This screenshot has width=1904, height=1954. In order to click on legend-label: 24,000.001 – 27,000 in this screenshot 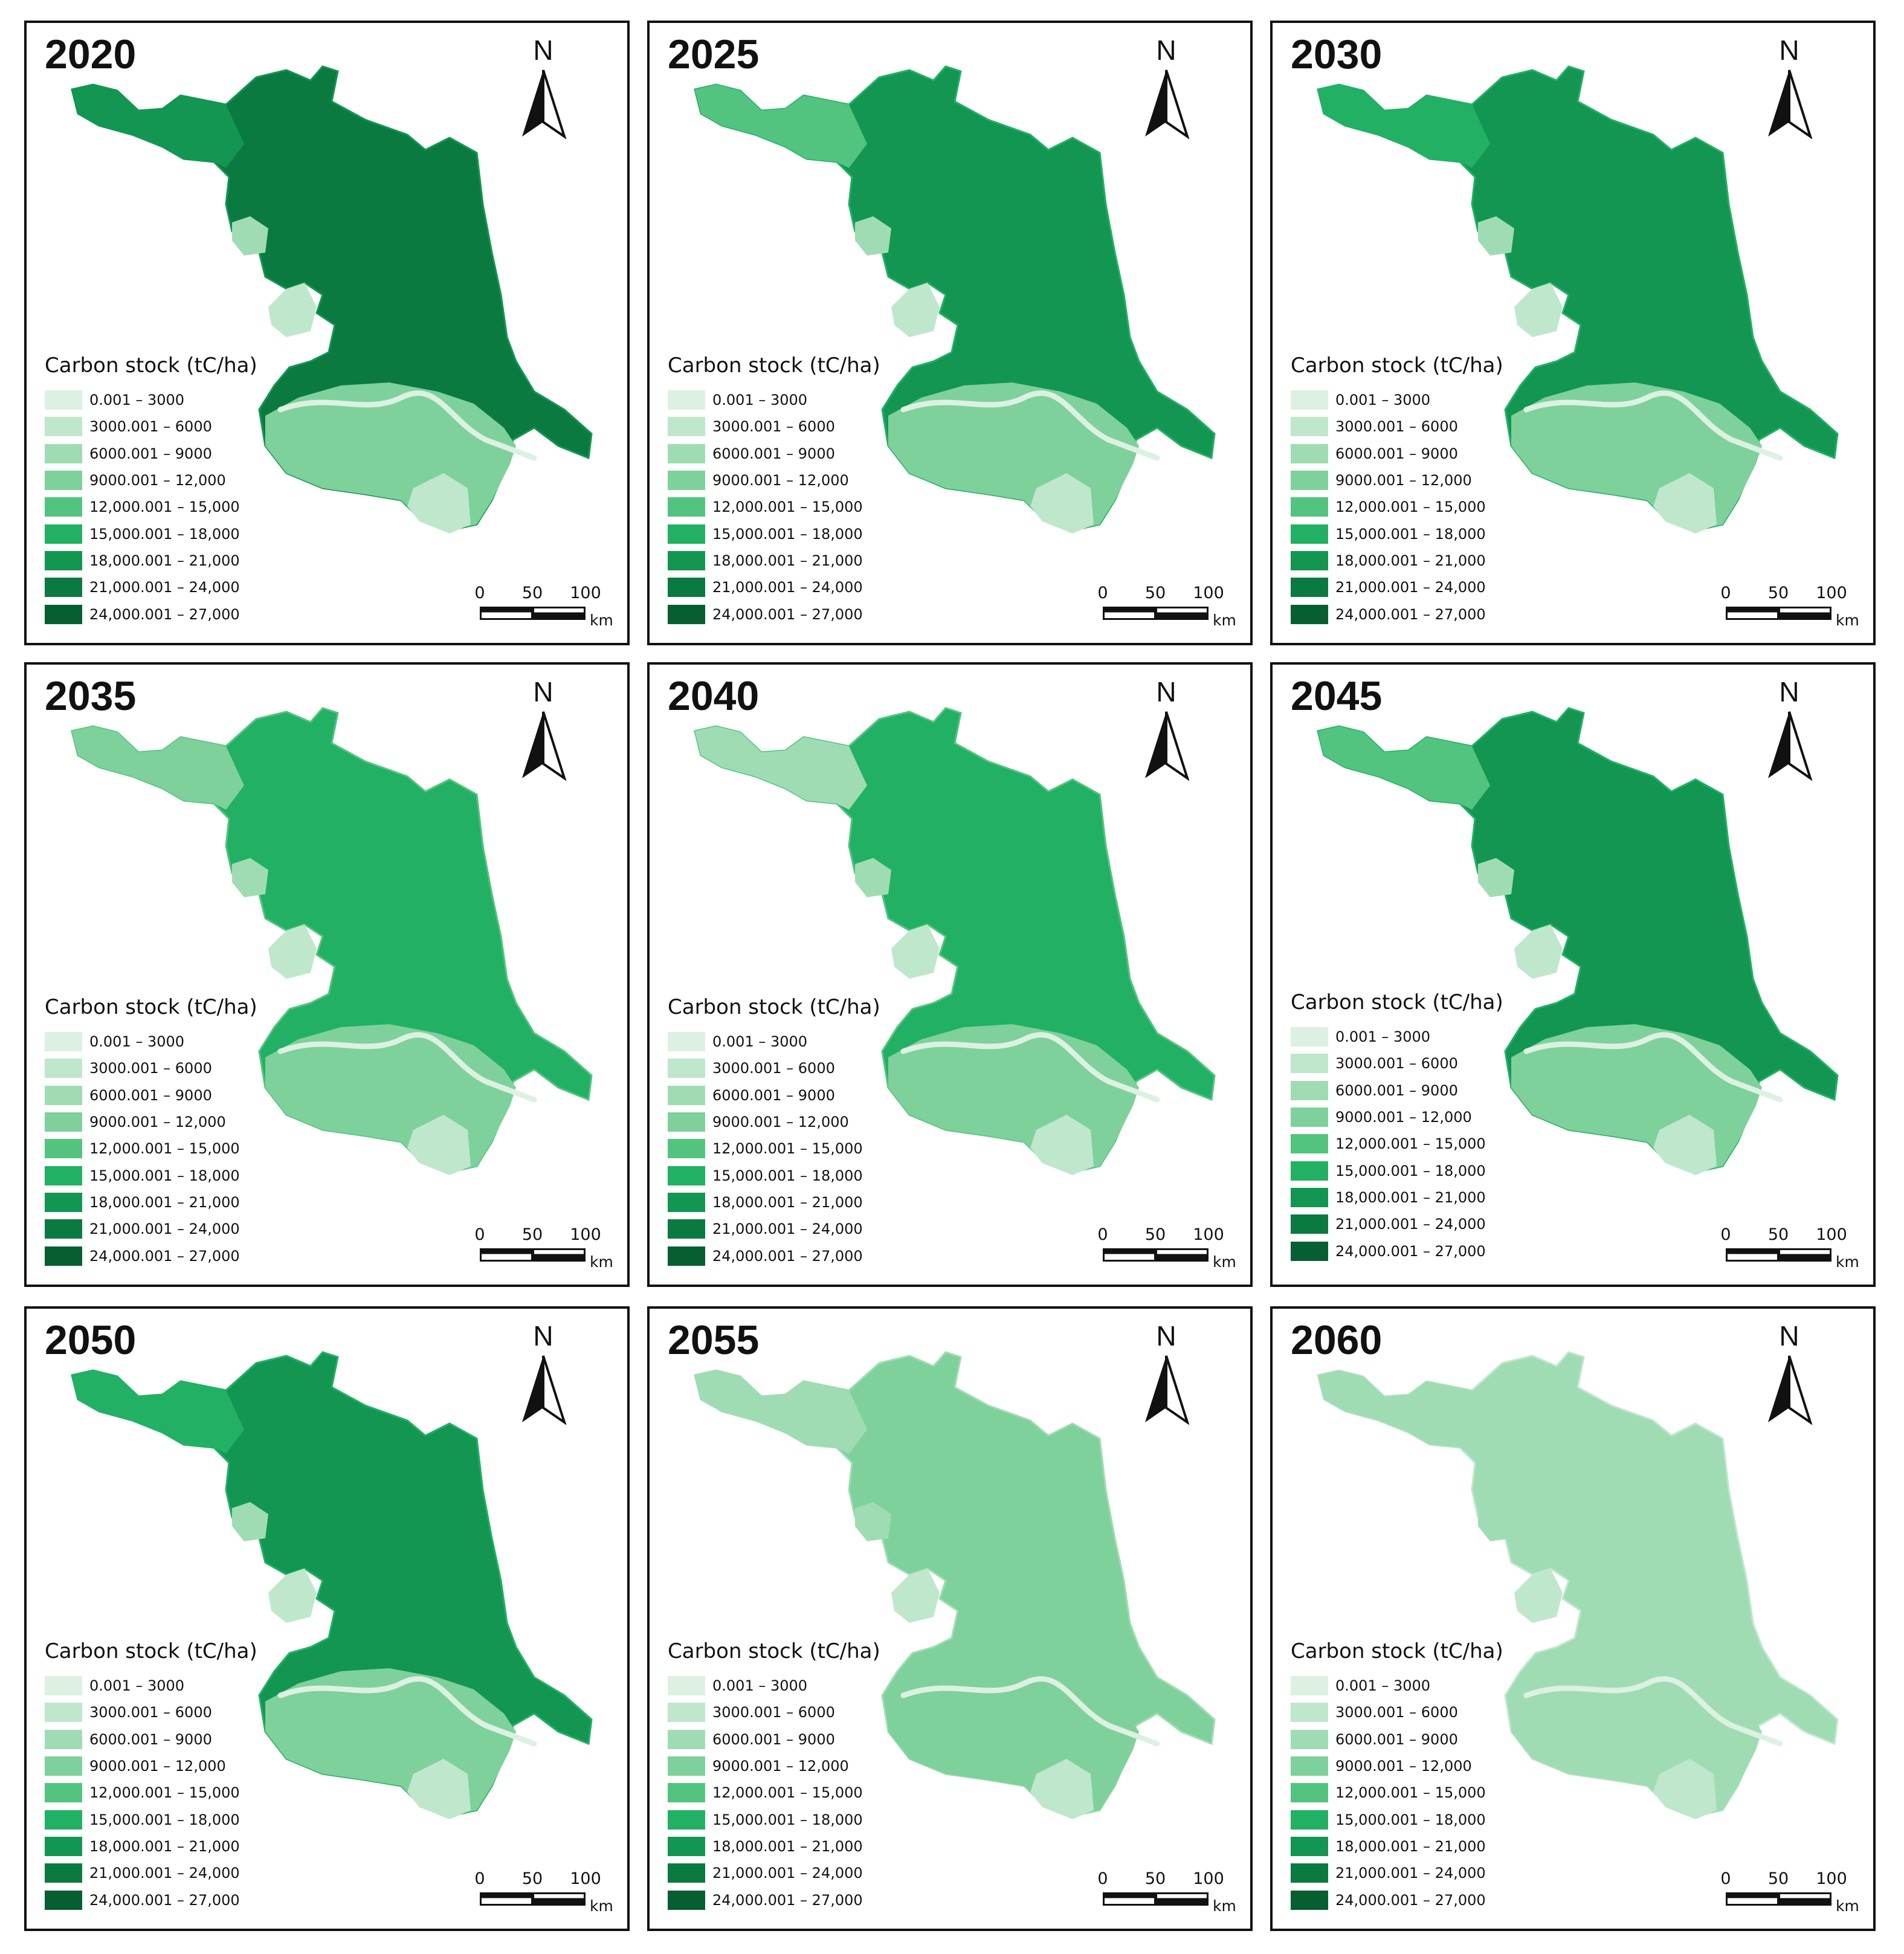, I will do `click(164, 1256)`.